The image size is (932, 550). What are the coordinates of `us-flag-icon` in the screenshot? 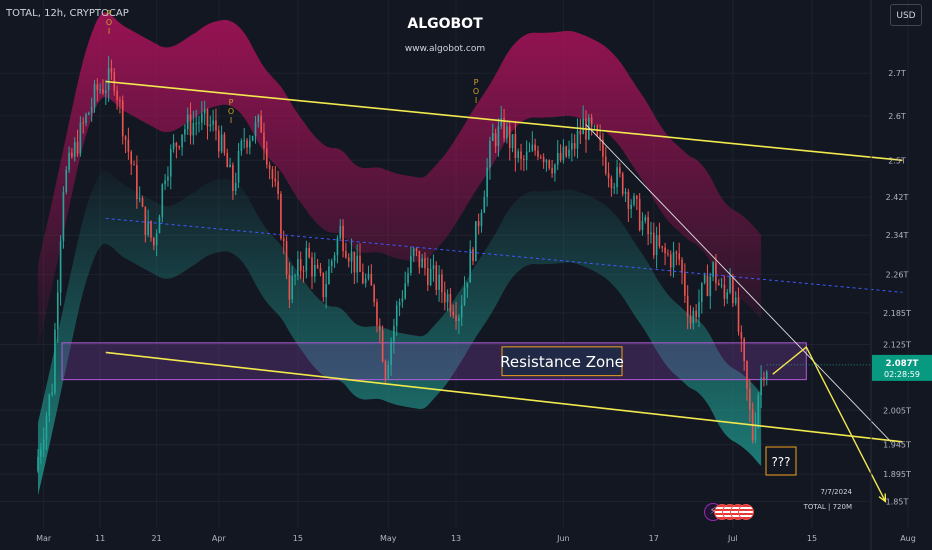 It's located at (746, 512).